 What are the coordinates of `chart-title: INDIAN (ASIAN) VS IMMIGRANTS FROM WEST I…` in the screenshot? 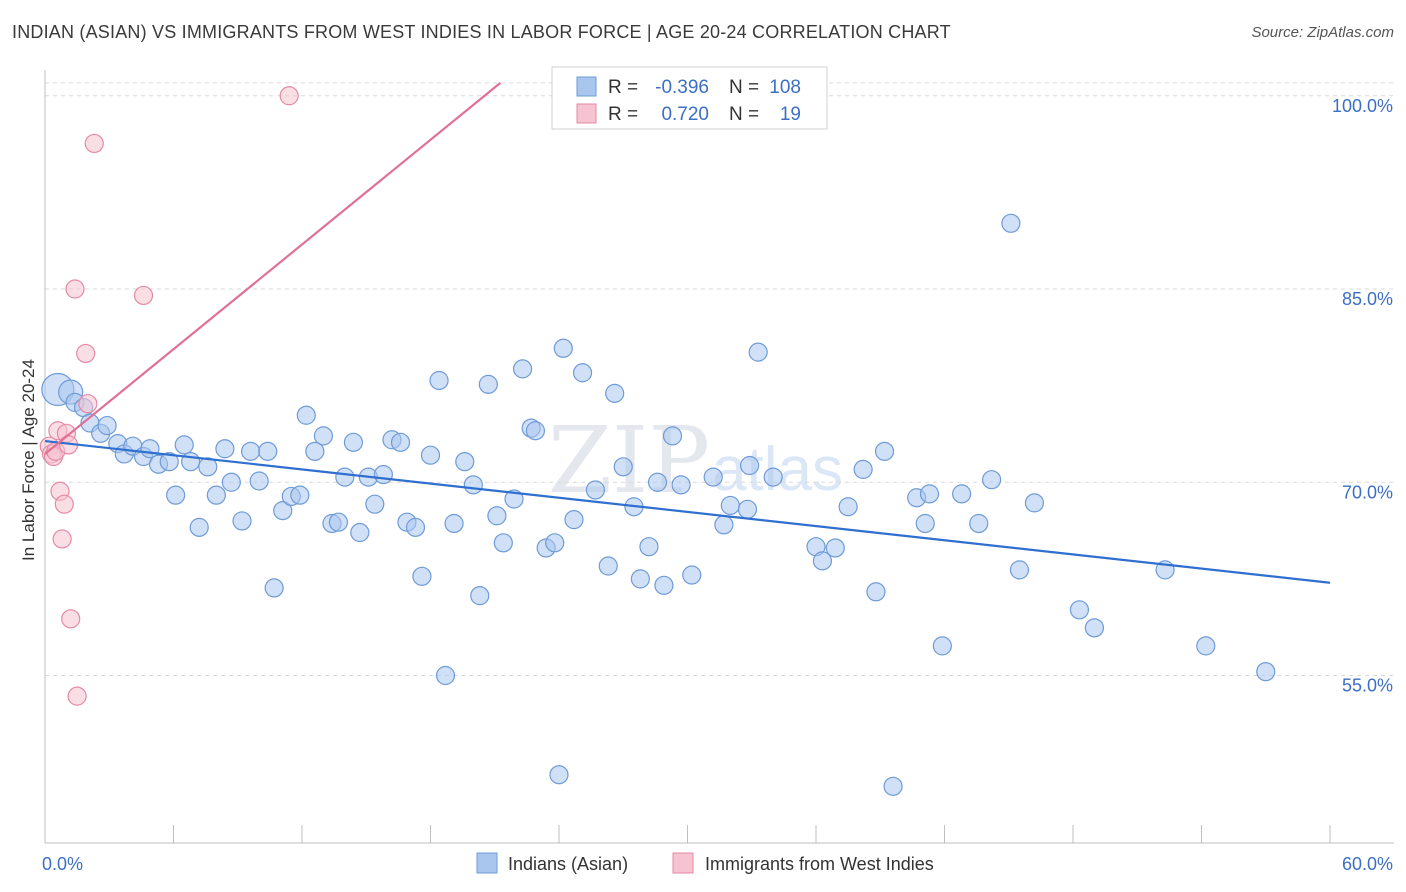 It's located at (481, 32).